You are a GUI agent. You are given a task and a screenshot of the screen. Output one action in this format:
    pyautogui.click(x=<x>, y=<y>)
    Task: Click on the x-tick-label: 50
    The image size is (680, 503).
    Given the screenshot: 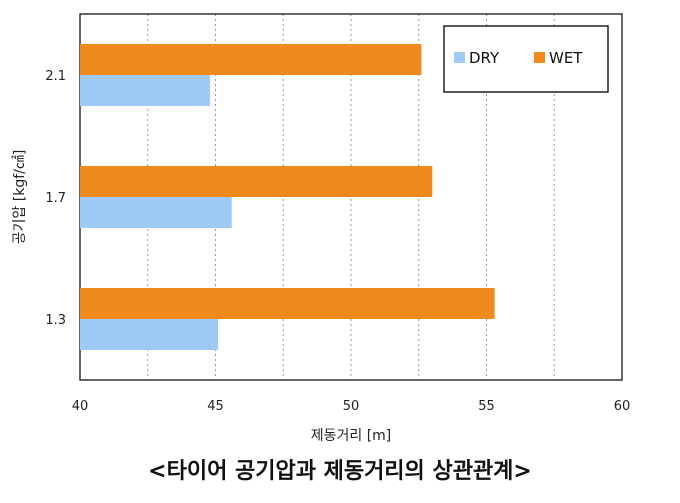 What is the action you would take?
    pyautogui.click(x=351, y=406)
    